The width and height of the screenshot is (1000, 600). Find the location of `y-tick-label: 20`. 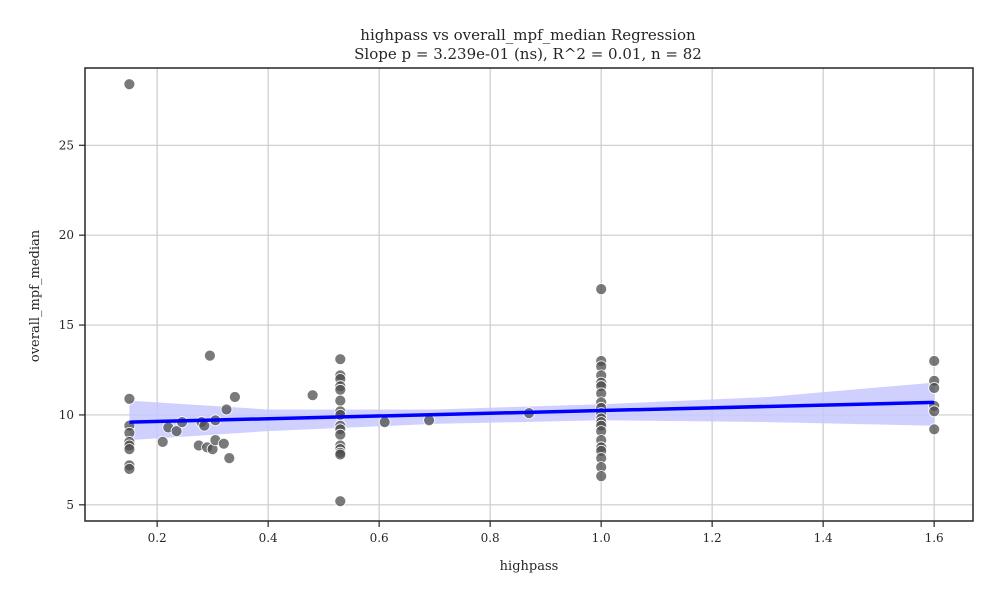

y-tick-label: 20 is located at coordinates (66, 235).